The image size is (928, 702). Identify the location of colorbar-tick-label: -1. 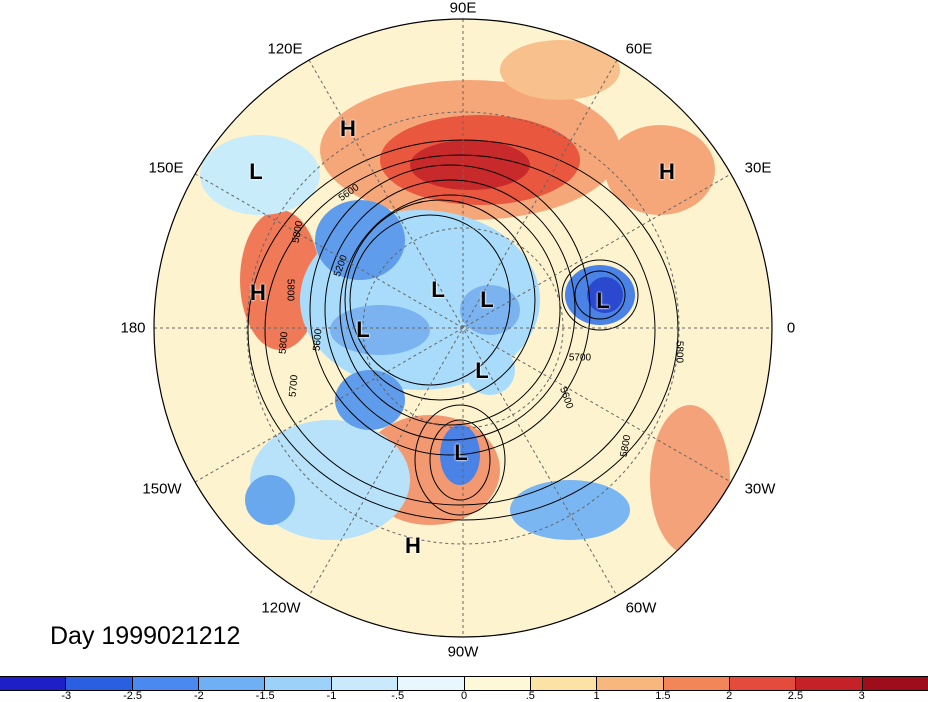
(331, 696).